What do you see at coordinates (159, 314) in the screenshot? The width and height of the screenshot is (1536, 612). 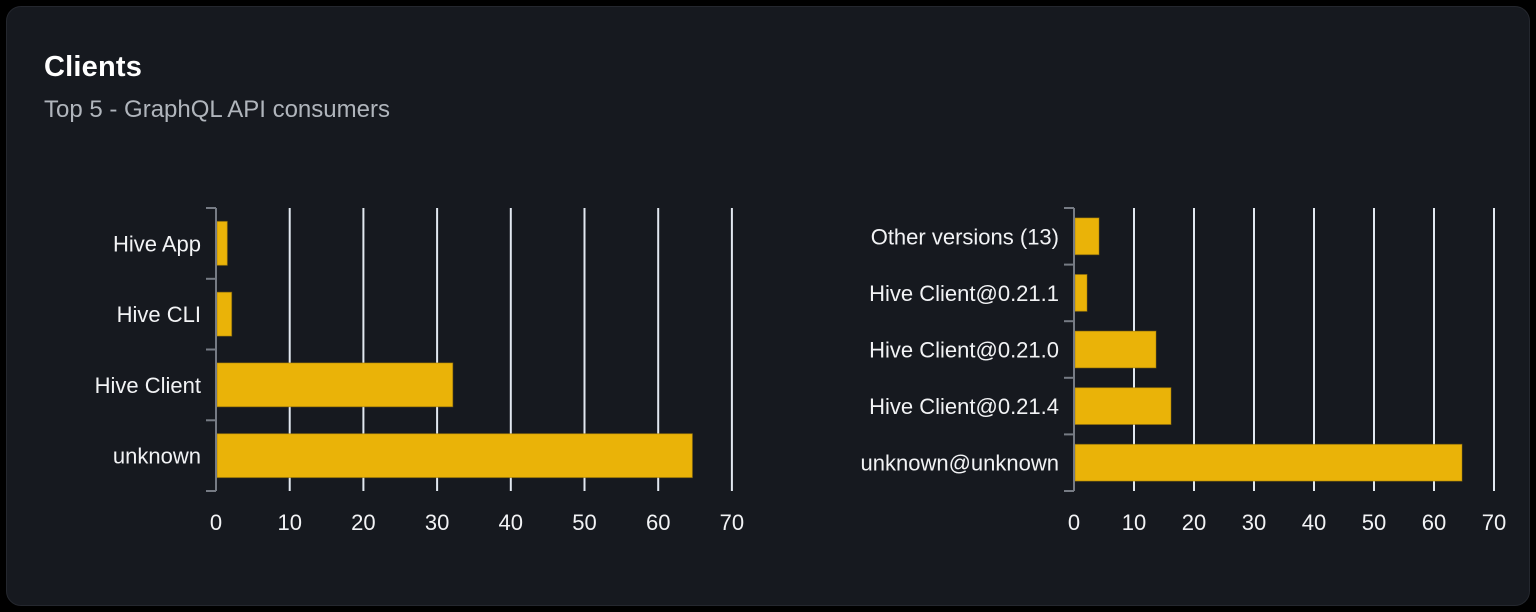 I see `category-label: Hive CLI` at bounding box center [159, 314].